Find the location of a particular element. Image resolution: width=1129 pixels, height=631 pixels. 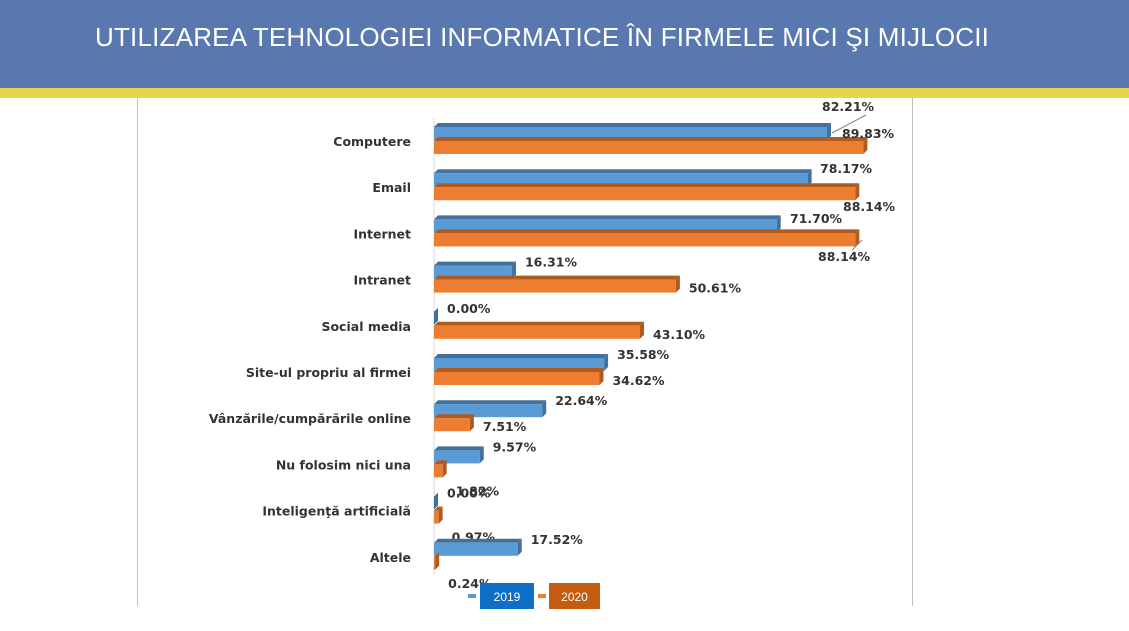

category-label: Inteligenţă artificială is located at coordinates (336, 511).